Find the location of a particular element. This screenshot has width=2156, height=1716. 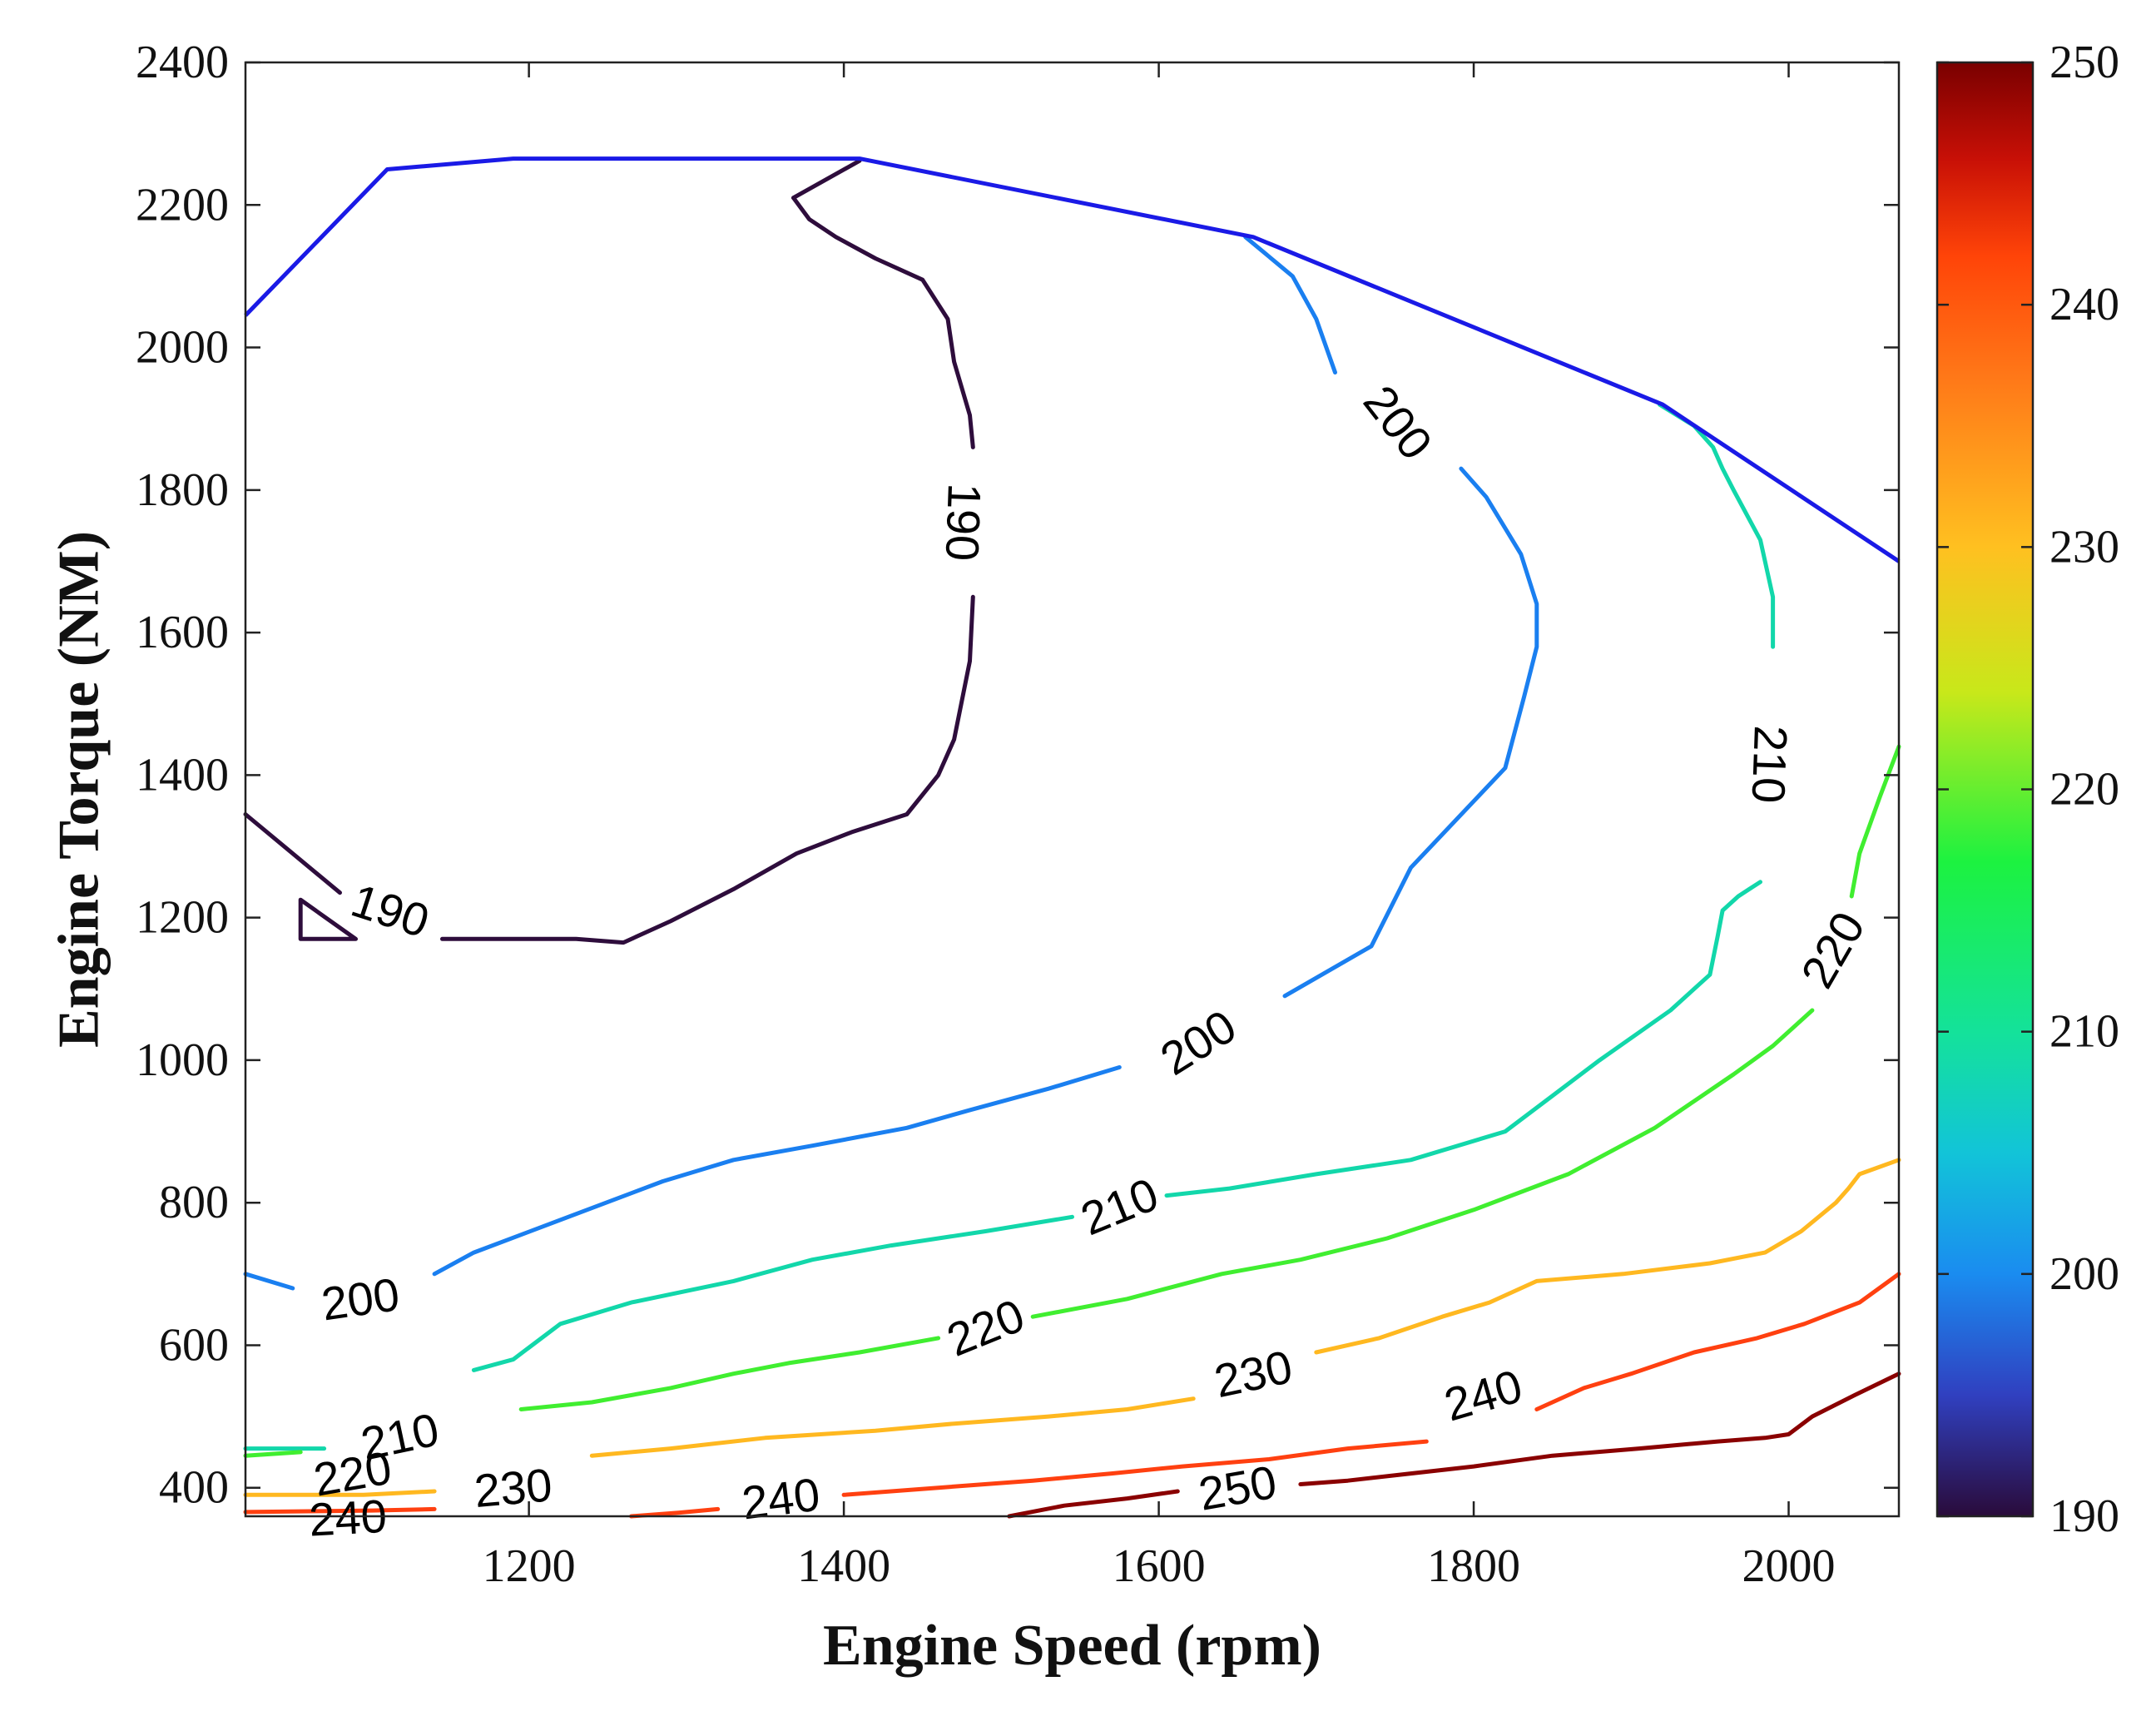

colorbar-tick-label: 230 is located at coordinates (2084, 547).